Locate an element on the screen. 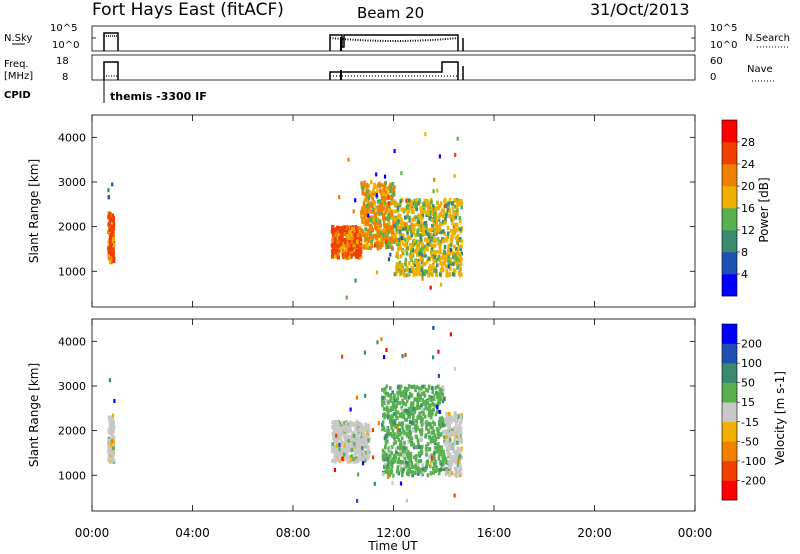 The image size is (800, 554). colorbar-tick-label: -100 is located at coordinates (753, 461).